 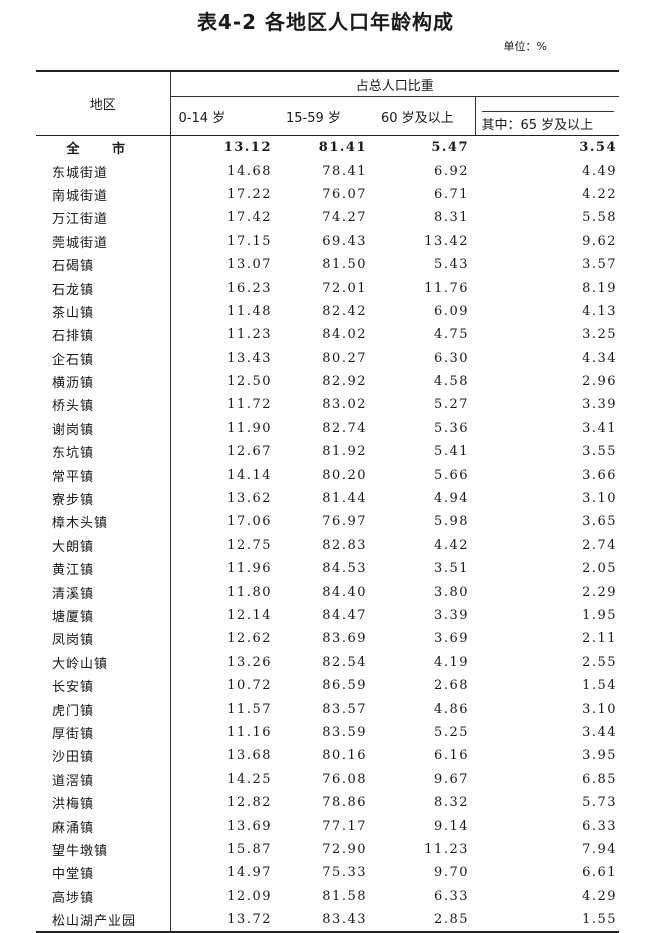 I want to click on value-65-plus-cell: 3.44, so click(x=600, y=732).